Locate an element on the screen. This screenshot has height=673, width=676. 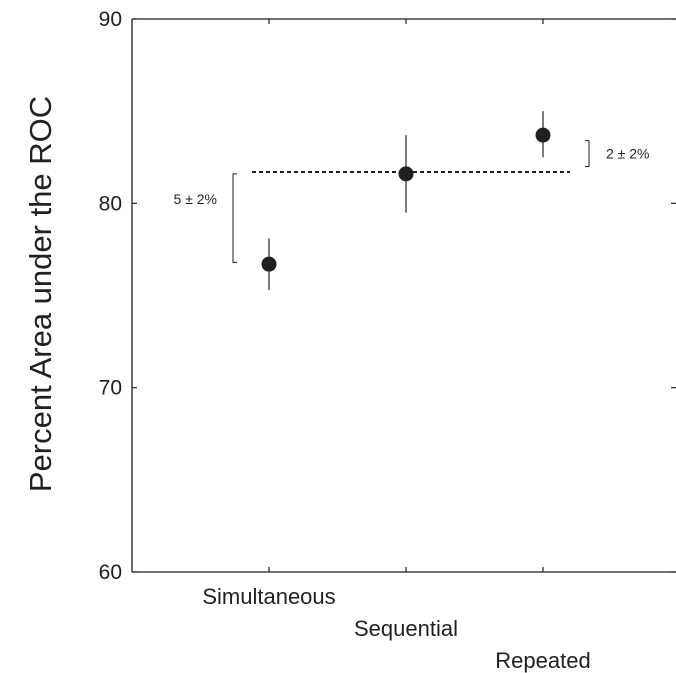
y-tick-label-80: 80 is located at coordinates (110, 203).